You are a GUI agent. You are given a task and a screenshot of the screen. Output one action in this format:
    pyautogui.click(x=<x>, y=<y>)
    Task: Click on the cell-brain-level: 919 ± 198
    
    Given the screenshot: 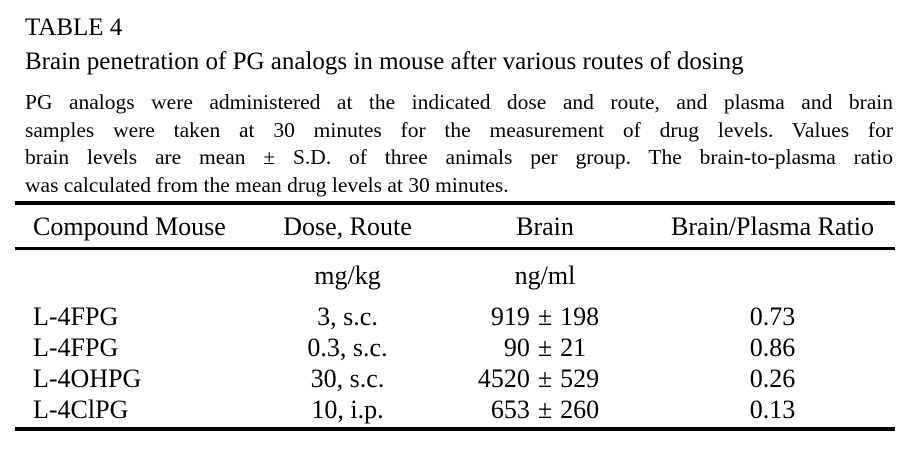 What is the action you would take?
    pyautogui.click(x=545, y=317)
    